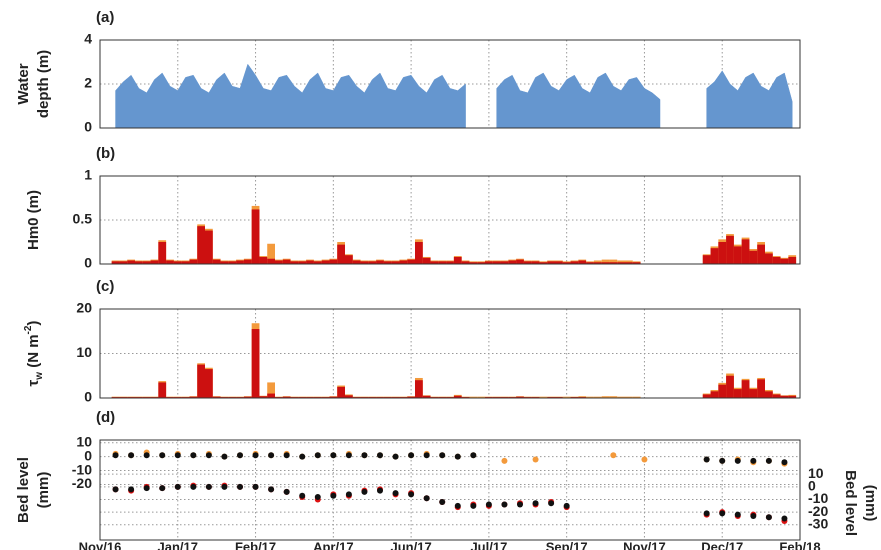  What do you see at coordinates (23, 83) in the screenshot?
I see `y-axis-label-line: Water` at bounding box center [23, 83].